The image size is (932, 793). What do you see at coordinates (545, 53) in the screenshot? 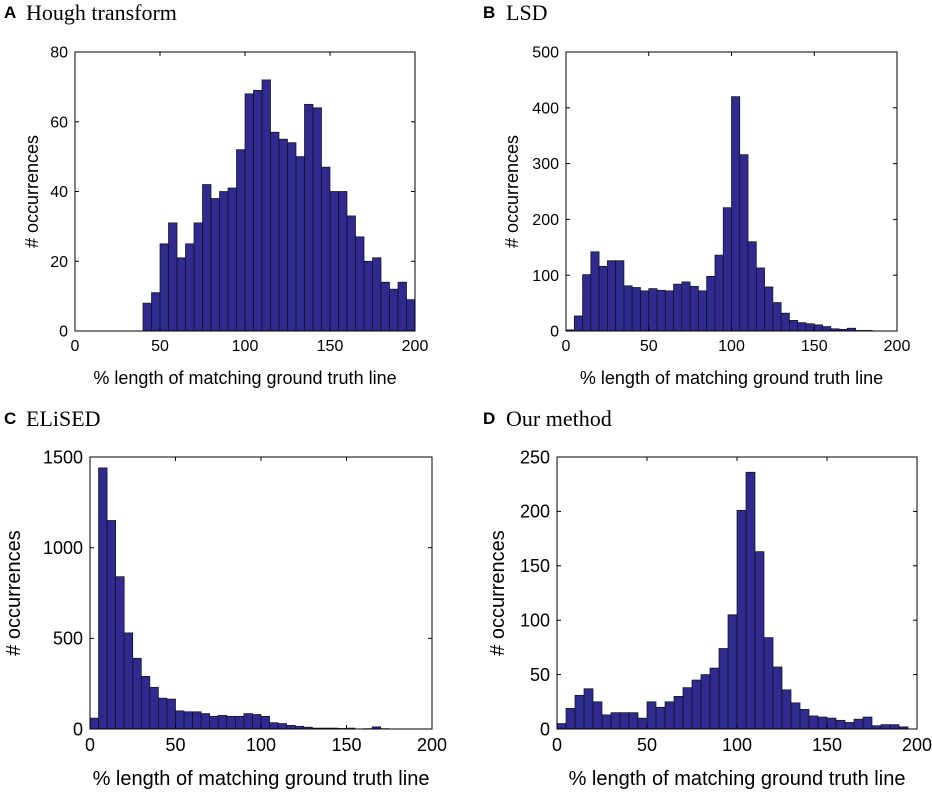
I see `panel-b-ytick-label: 500` at bounding box center [545, 53].